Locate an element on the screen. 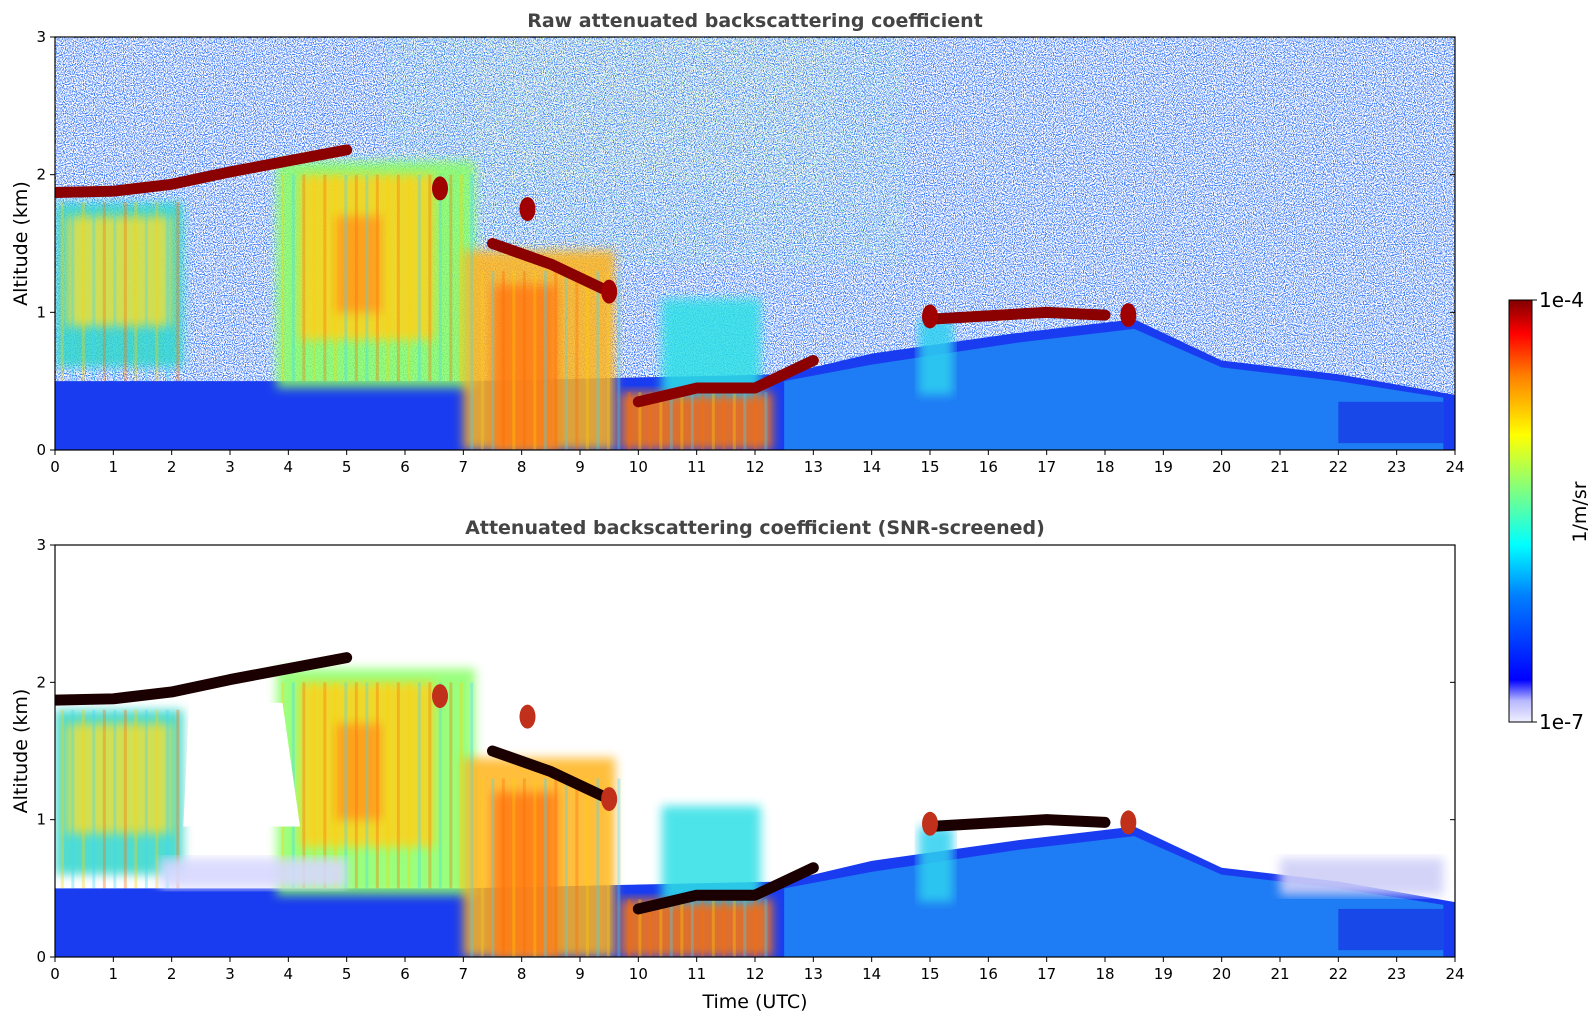  top-x-tick-label: 9 is located at coordinates (580, 467).